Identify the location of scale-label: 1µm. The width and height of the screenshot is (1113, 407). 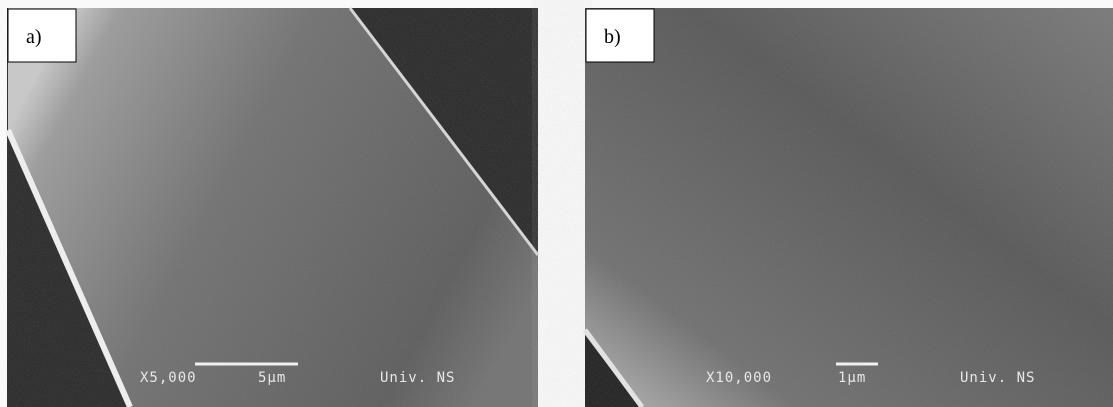
(852, 378).